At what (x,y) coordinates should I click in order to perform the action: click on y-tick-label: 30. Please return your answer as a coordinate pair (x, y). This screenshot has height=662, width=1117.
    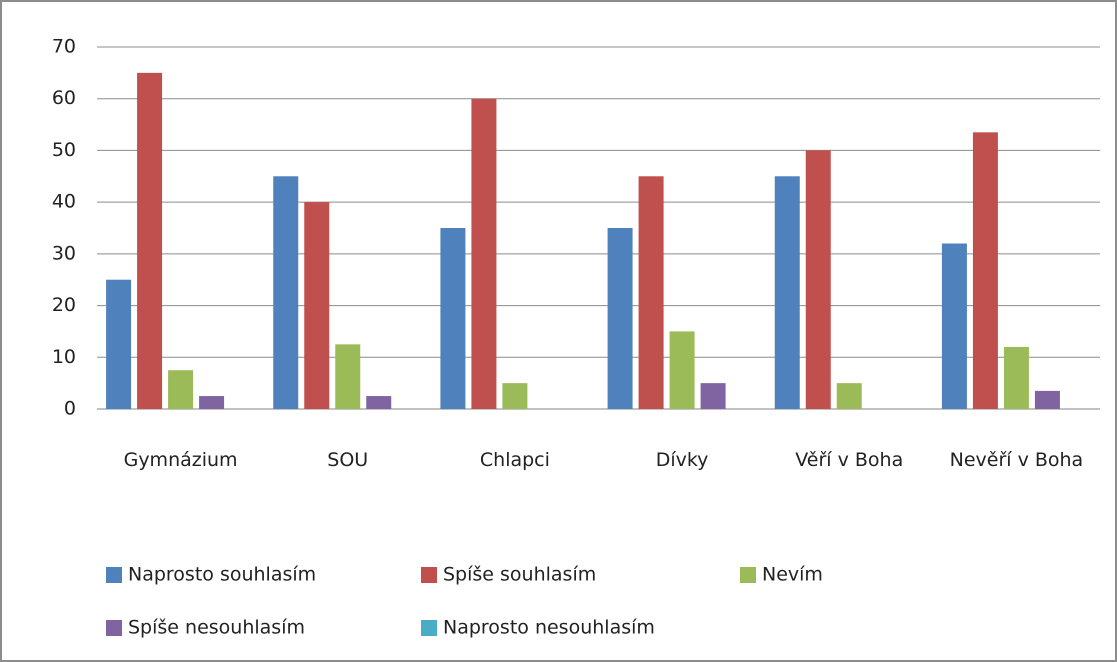
    Looking at the image, I should click on (64, 253).